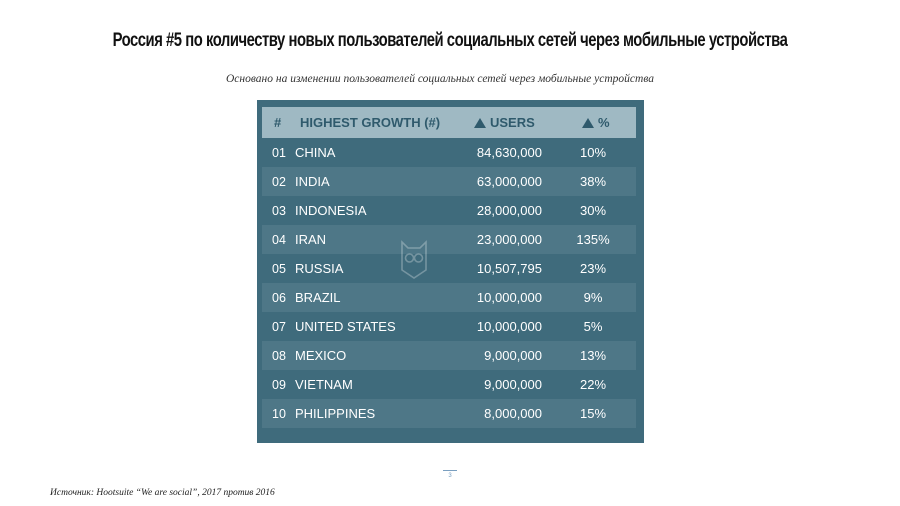  I want to click on header-num: #, so click(278, 122).